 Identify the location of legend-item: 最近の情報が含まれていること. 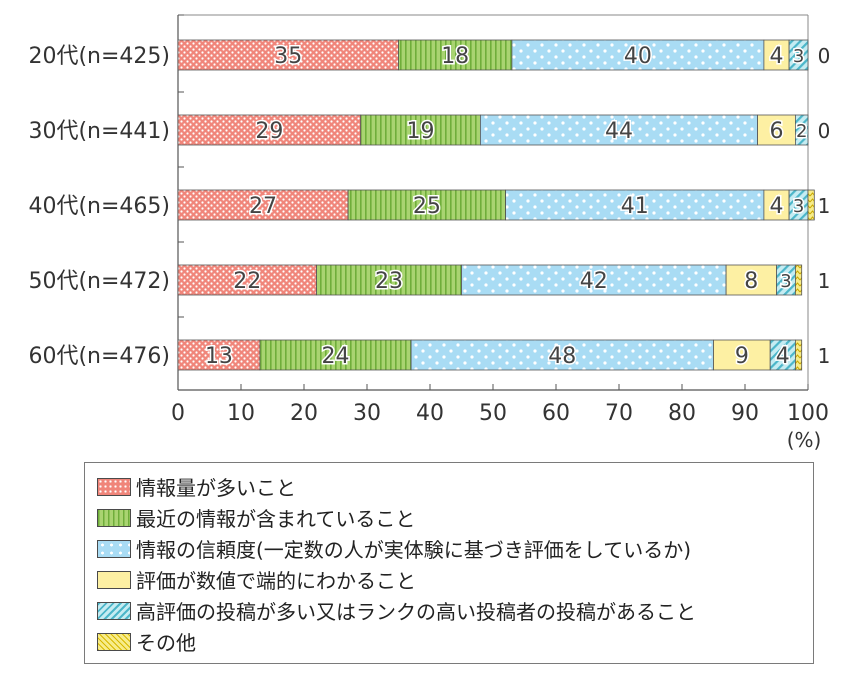
(455, 517).